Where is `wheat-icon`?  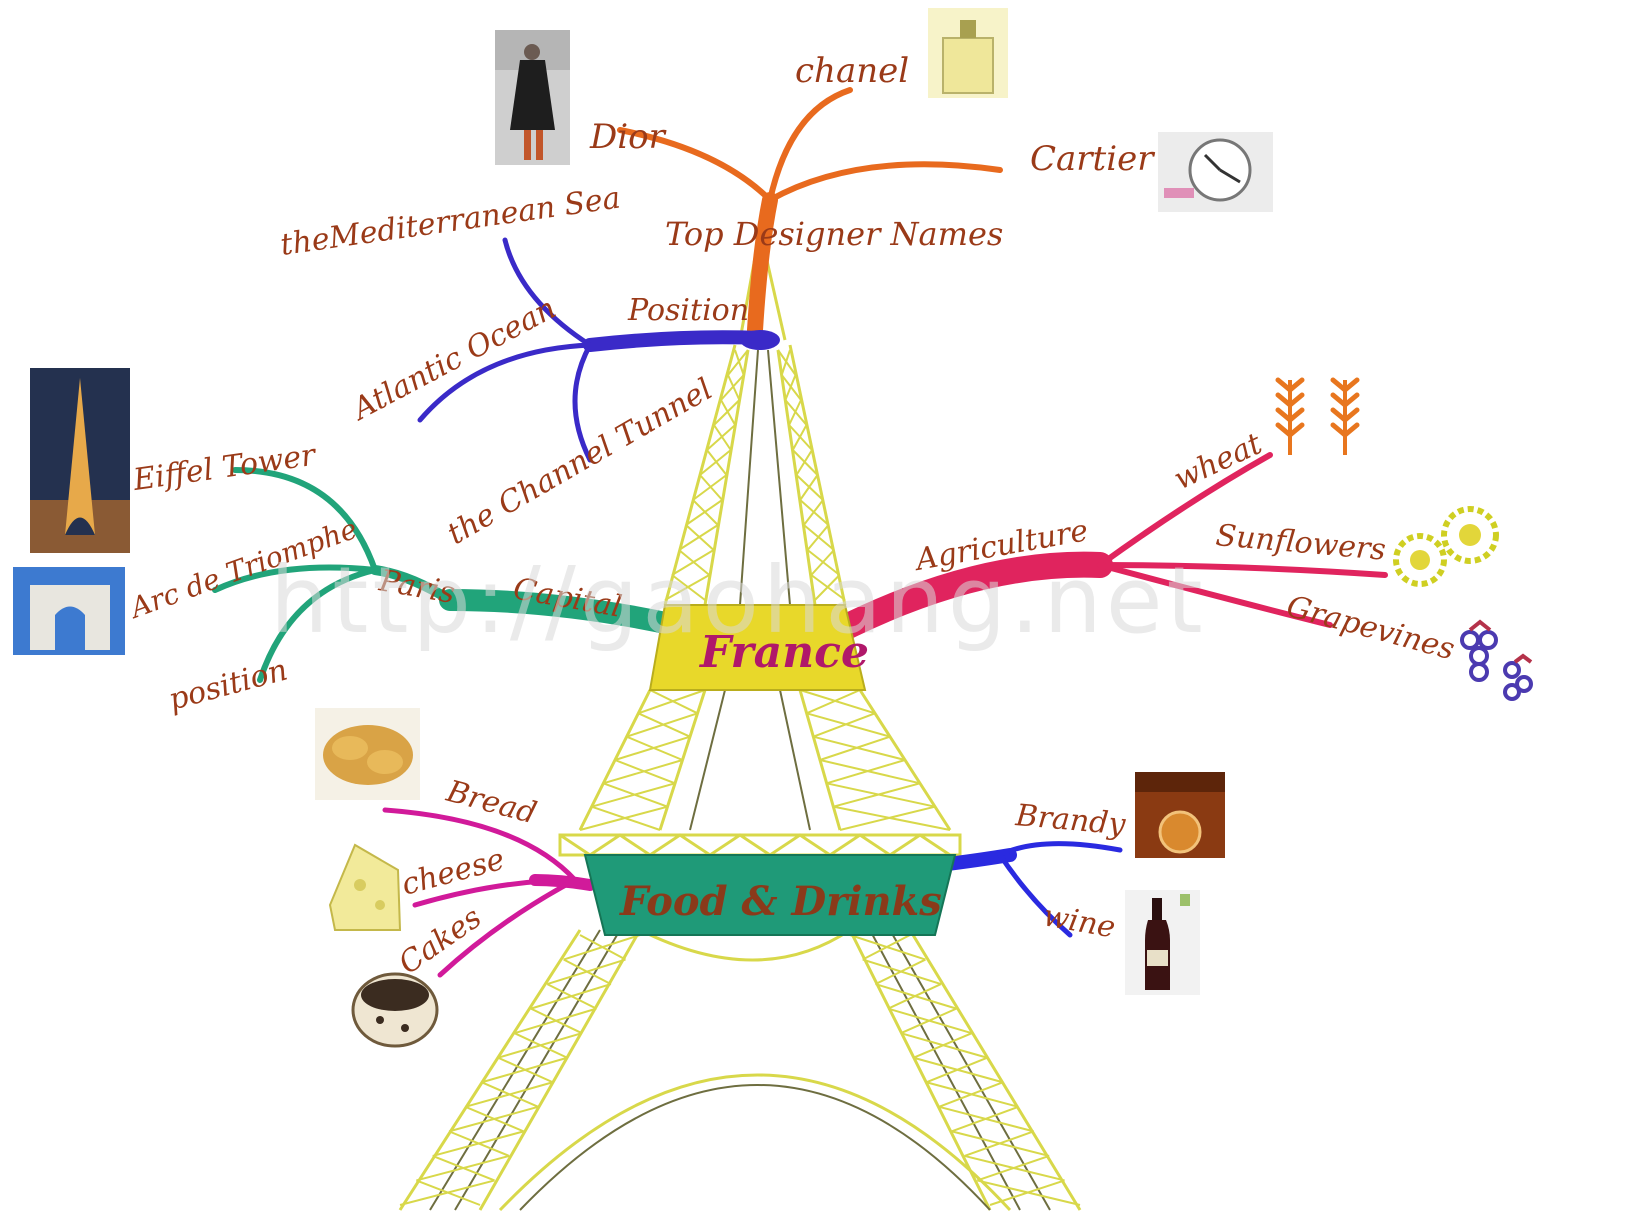 wheat-icon is located at coordinates (1317, 416).